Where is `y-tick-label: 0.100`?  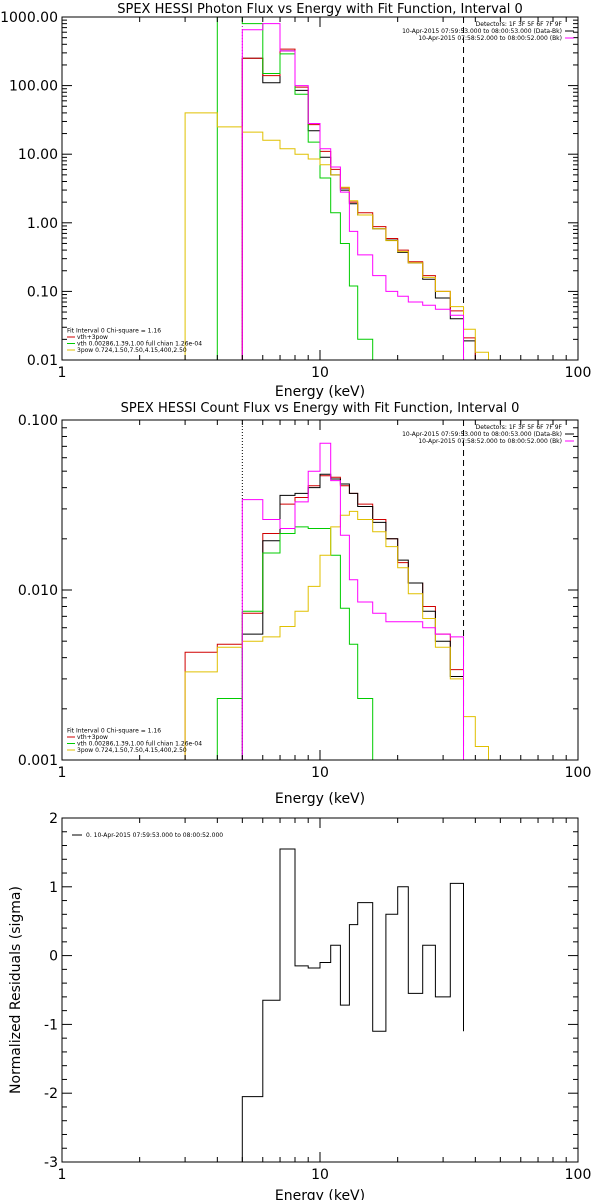
y-tick-label: 0.100 is located at coordinates (38, 421).